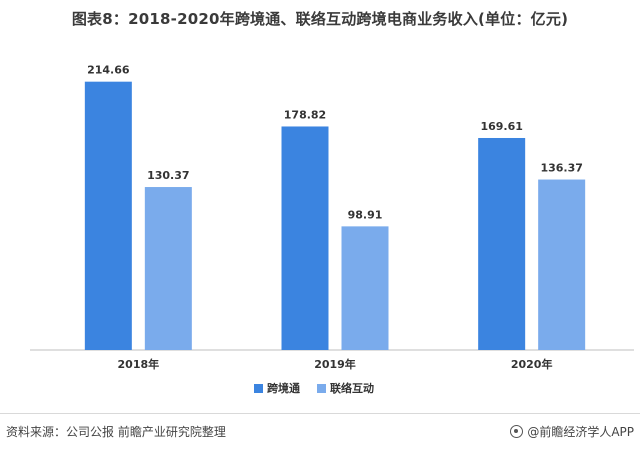  Describe the element at coordinates (580, 432) in the screenshot. I see `brand-text: @前瞻经济学人APP` at that location.